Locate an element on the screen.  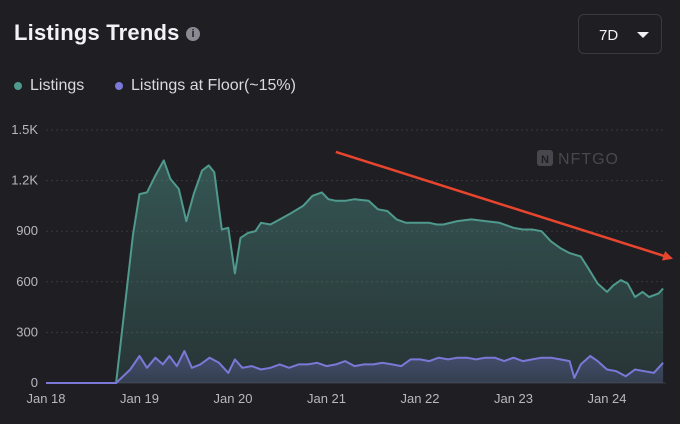
x-tick-label: Jan 18 is located at coordinates (45, 398).